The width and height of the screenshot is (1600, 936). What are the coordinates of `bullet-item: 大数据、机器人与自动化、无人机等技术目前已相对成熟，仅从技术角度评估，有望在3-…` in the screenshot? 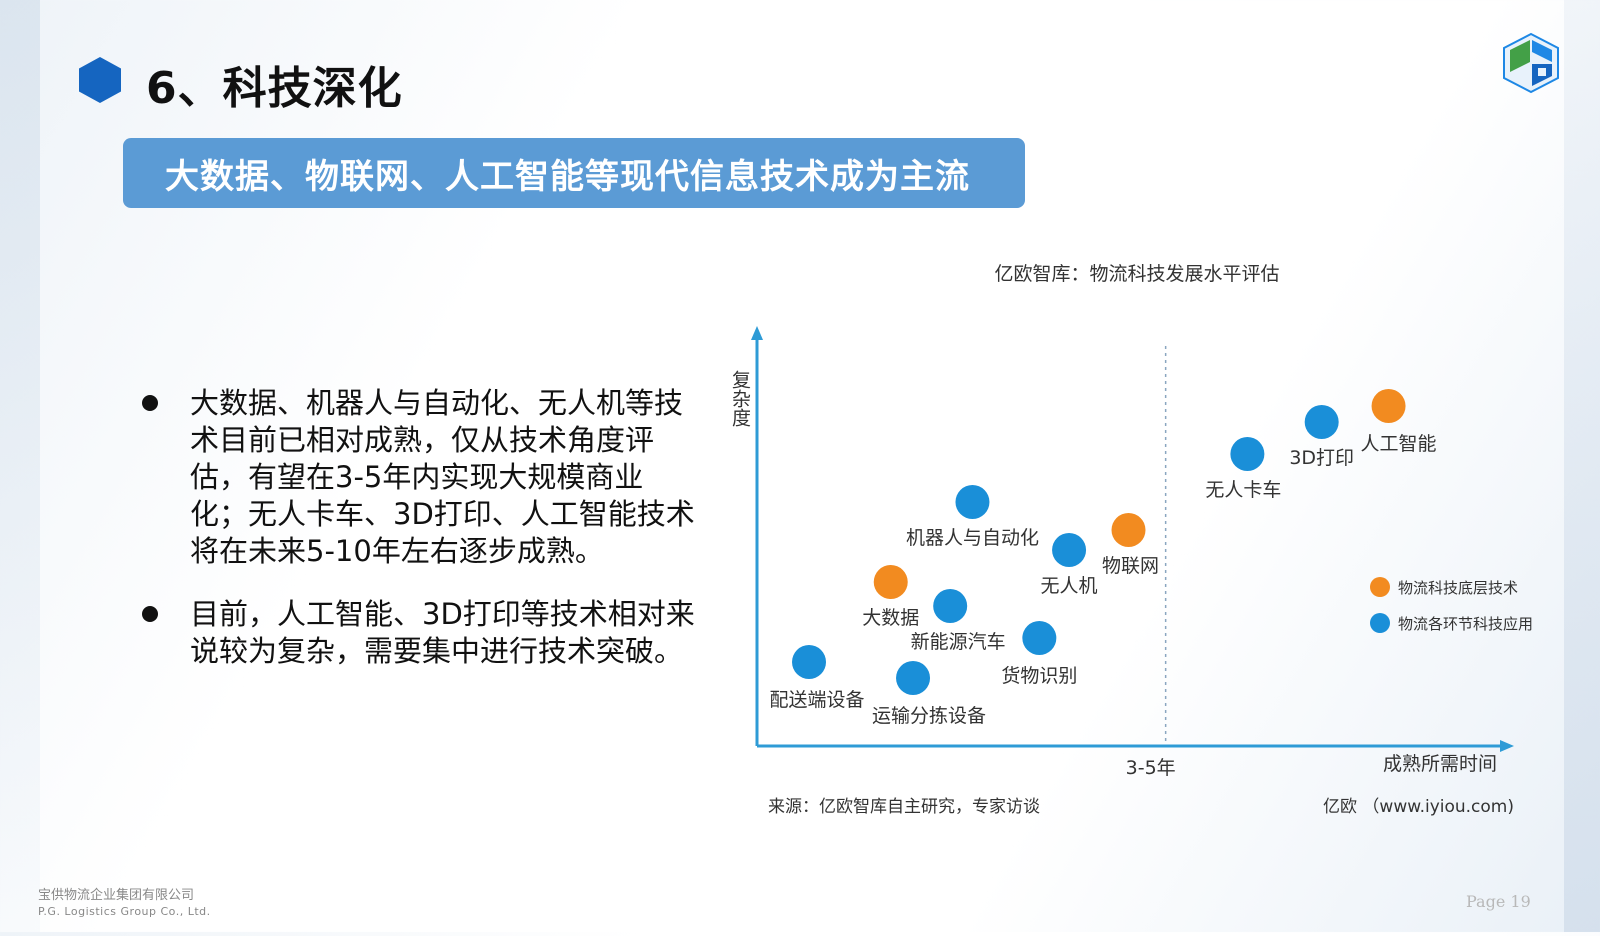 It's located at (420, 477).